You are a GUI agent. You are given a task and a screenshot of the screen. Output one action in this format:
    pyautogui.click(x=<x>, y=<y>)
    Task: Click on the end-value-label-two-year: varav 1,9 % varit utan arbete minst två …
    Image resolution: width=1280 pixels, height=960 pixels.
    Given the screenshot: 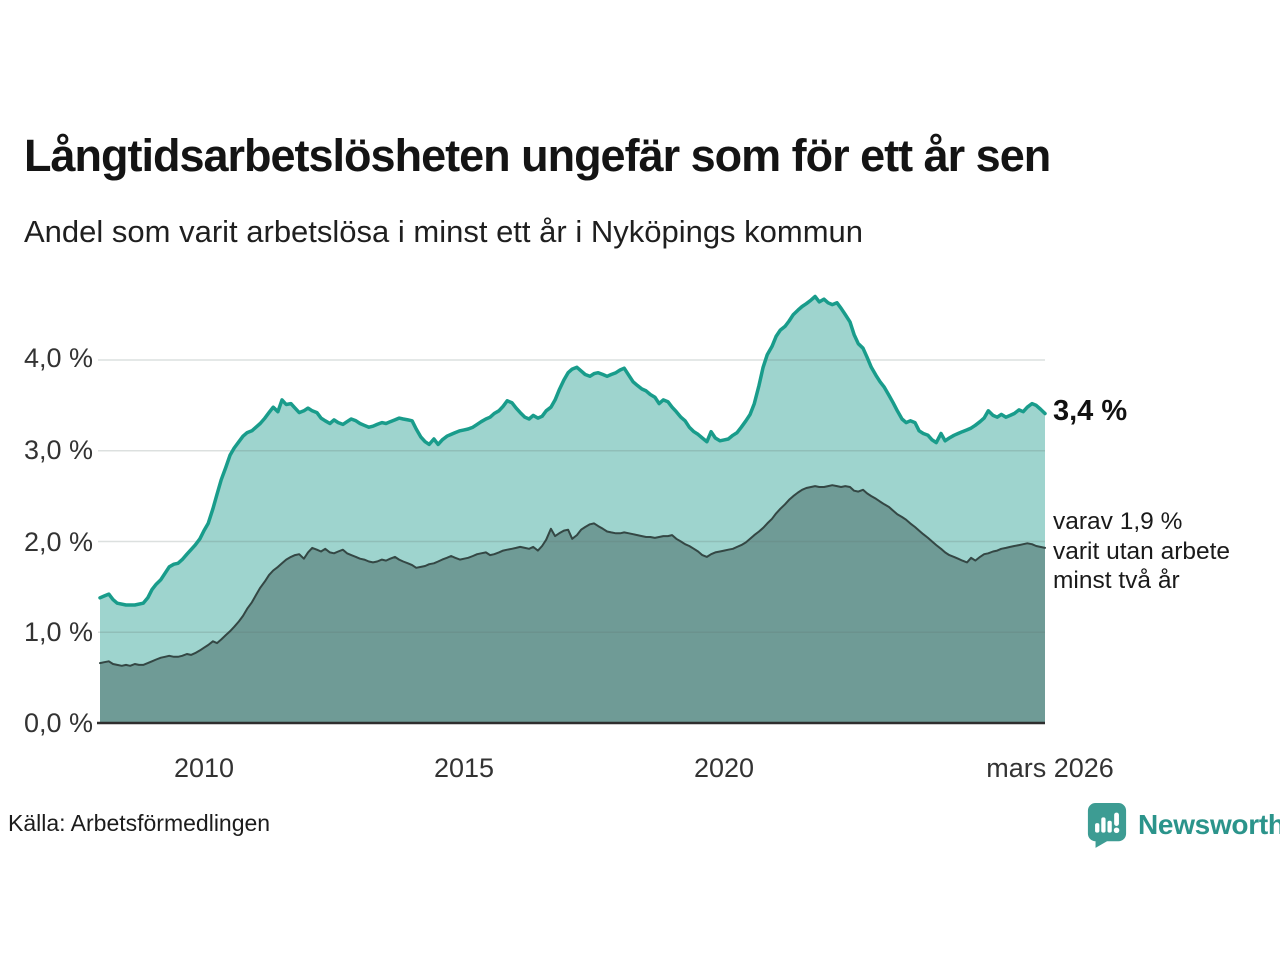 What is the action you would take?
    pyautogui.click(x=1142, y=551)
    